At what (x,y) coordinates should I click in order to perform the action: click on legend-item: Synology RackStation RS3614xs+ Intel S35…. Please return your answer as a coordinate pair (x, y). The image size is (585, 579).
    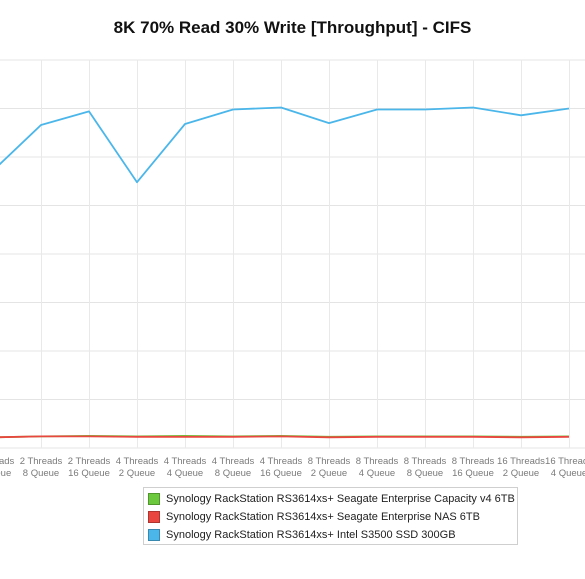
    Looking at the image, I should click on (302, 535).